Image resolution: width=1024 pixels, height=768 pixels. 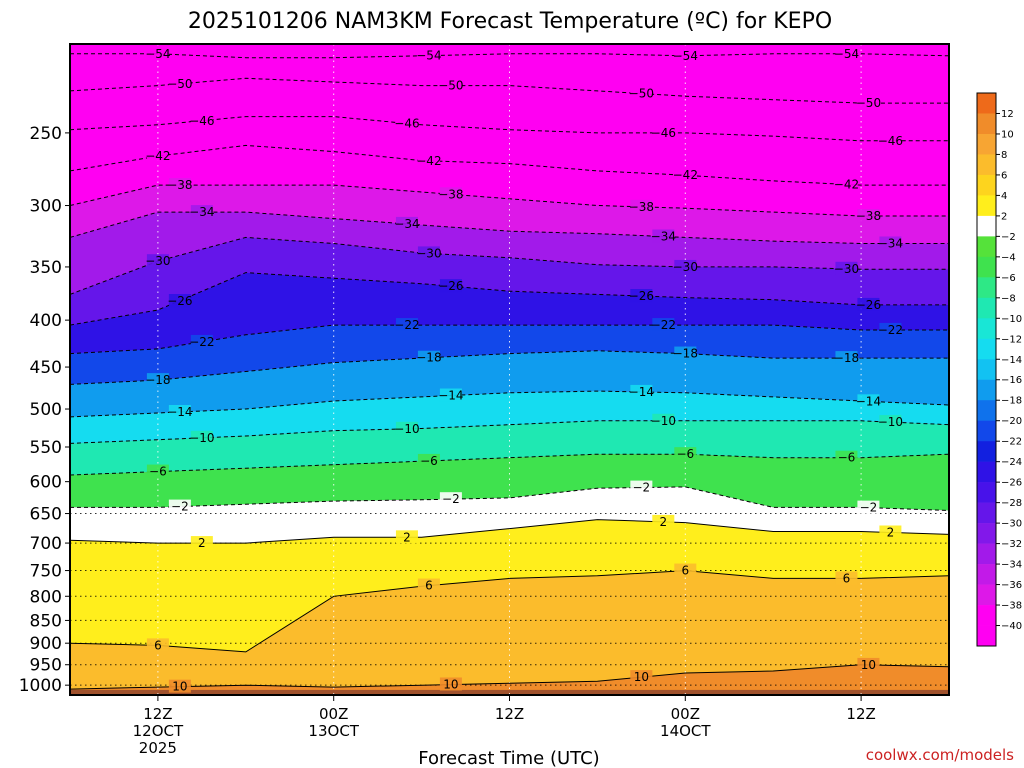 I want to click on x-tick-label: 12OCT, so click(x=158, y=731).